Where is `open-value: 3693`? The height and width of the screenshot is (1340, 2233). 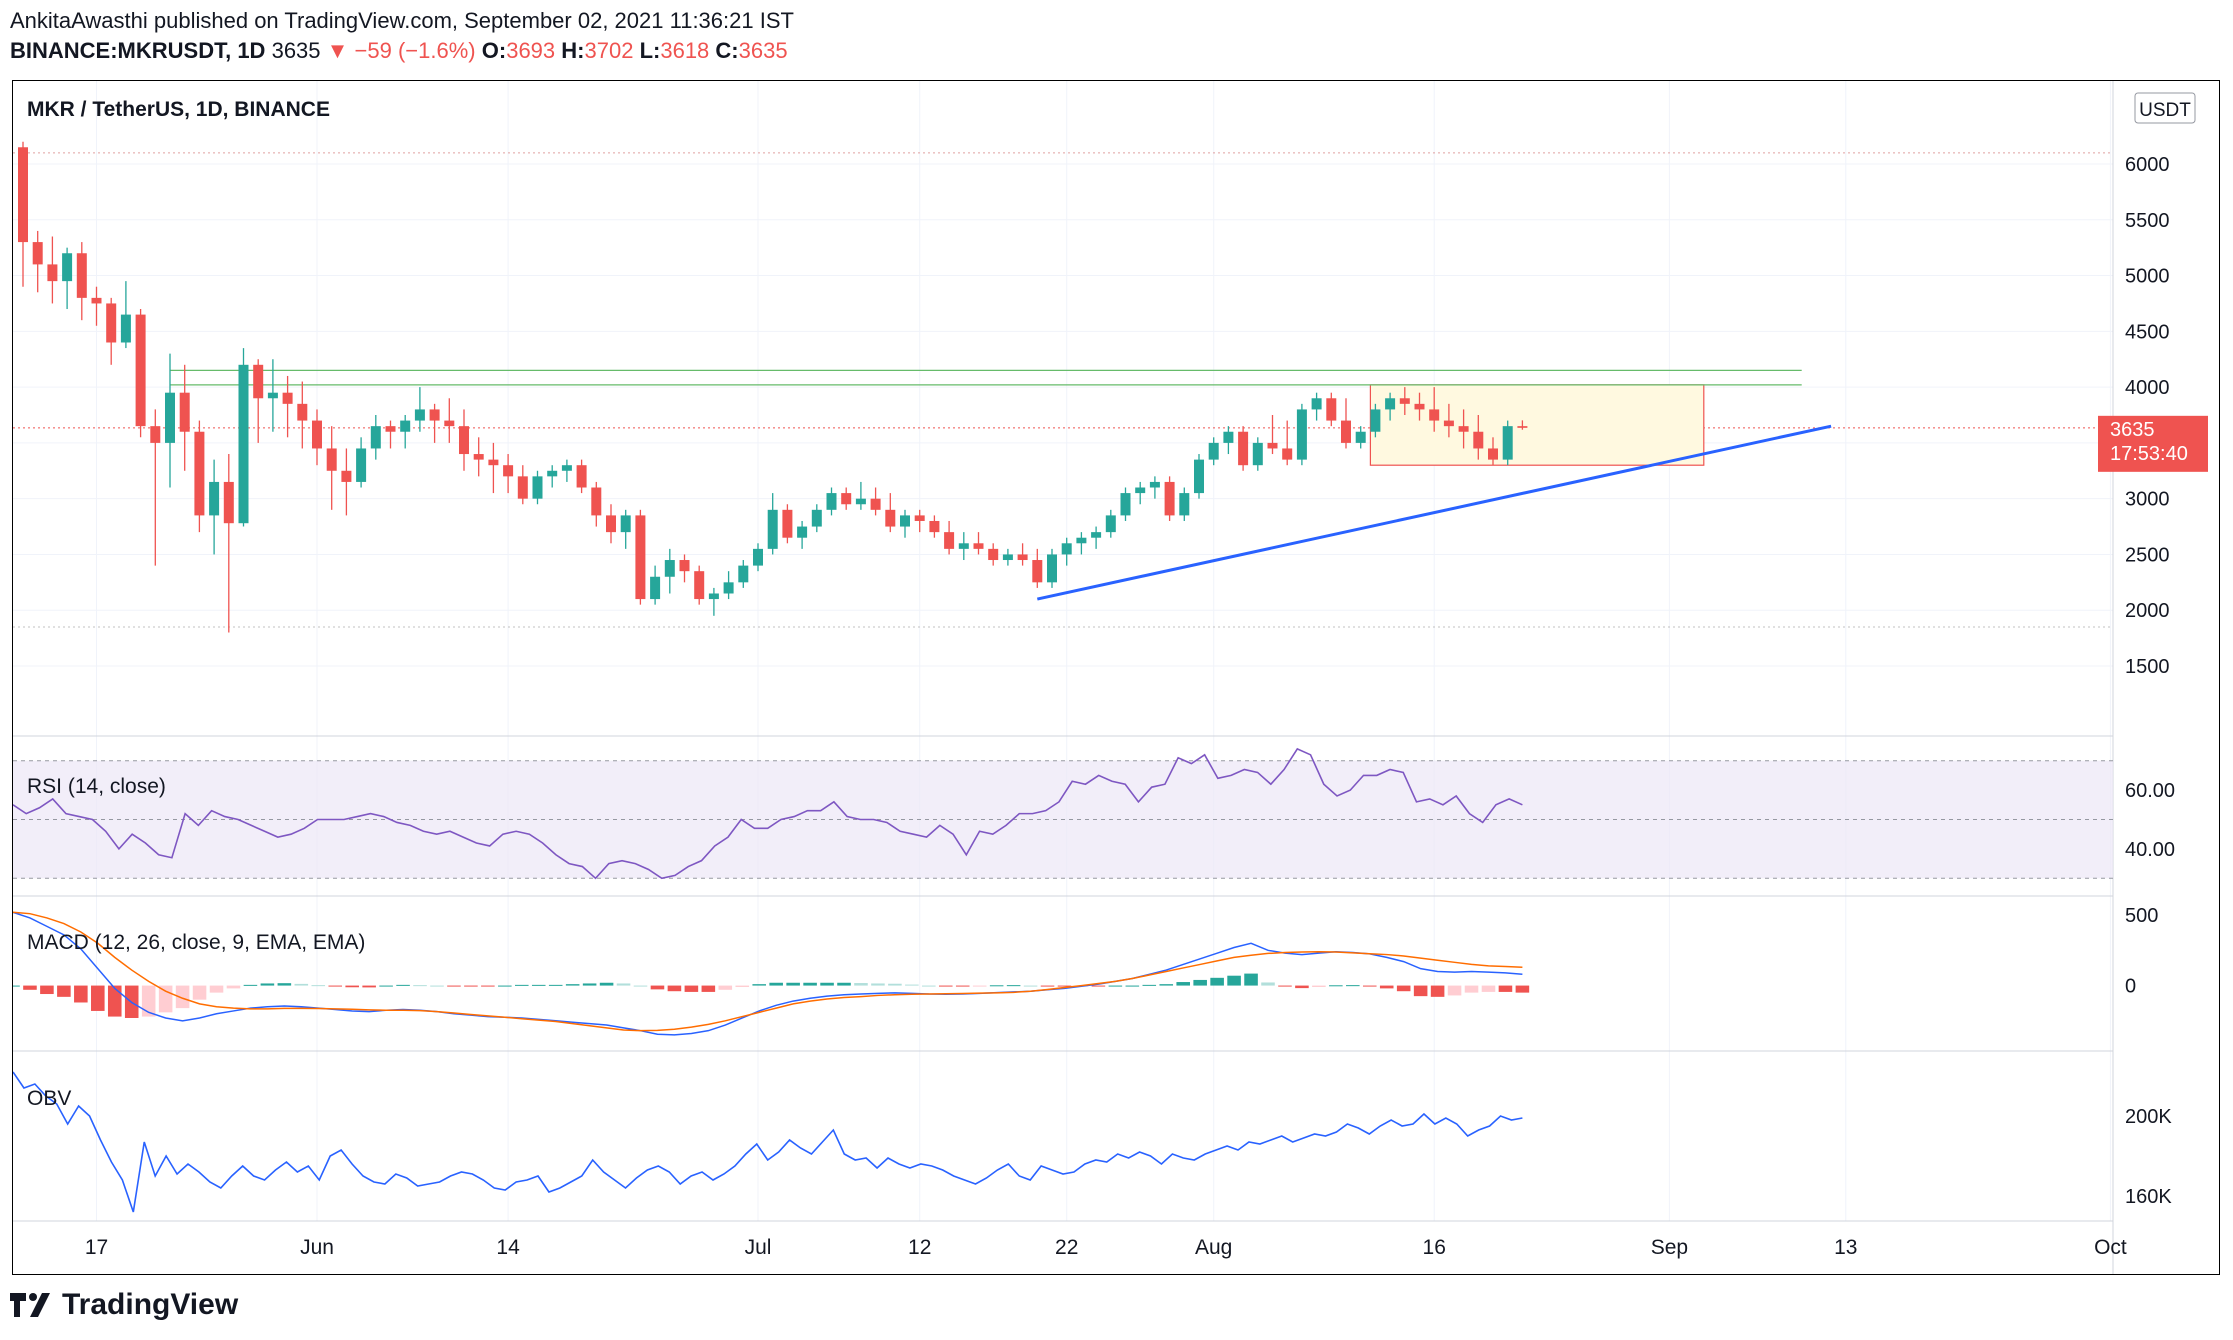
open-value: 3693 is located at coordinates (531, 50).